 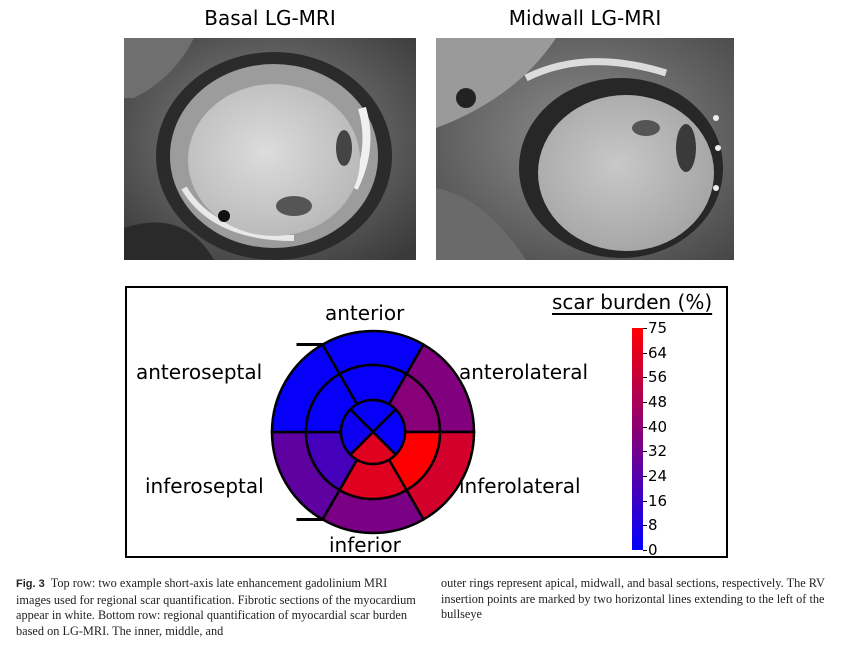 I want to click on label-inferolateral: inferolateral, so click(x=520, y=486).